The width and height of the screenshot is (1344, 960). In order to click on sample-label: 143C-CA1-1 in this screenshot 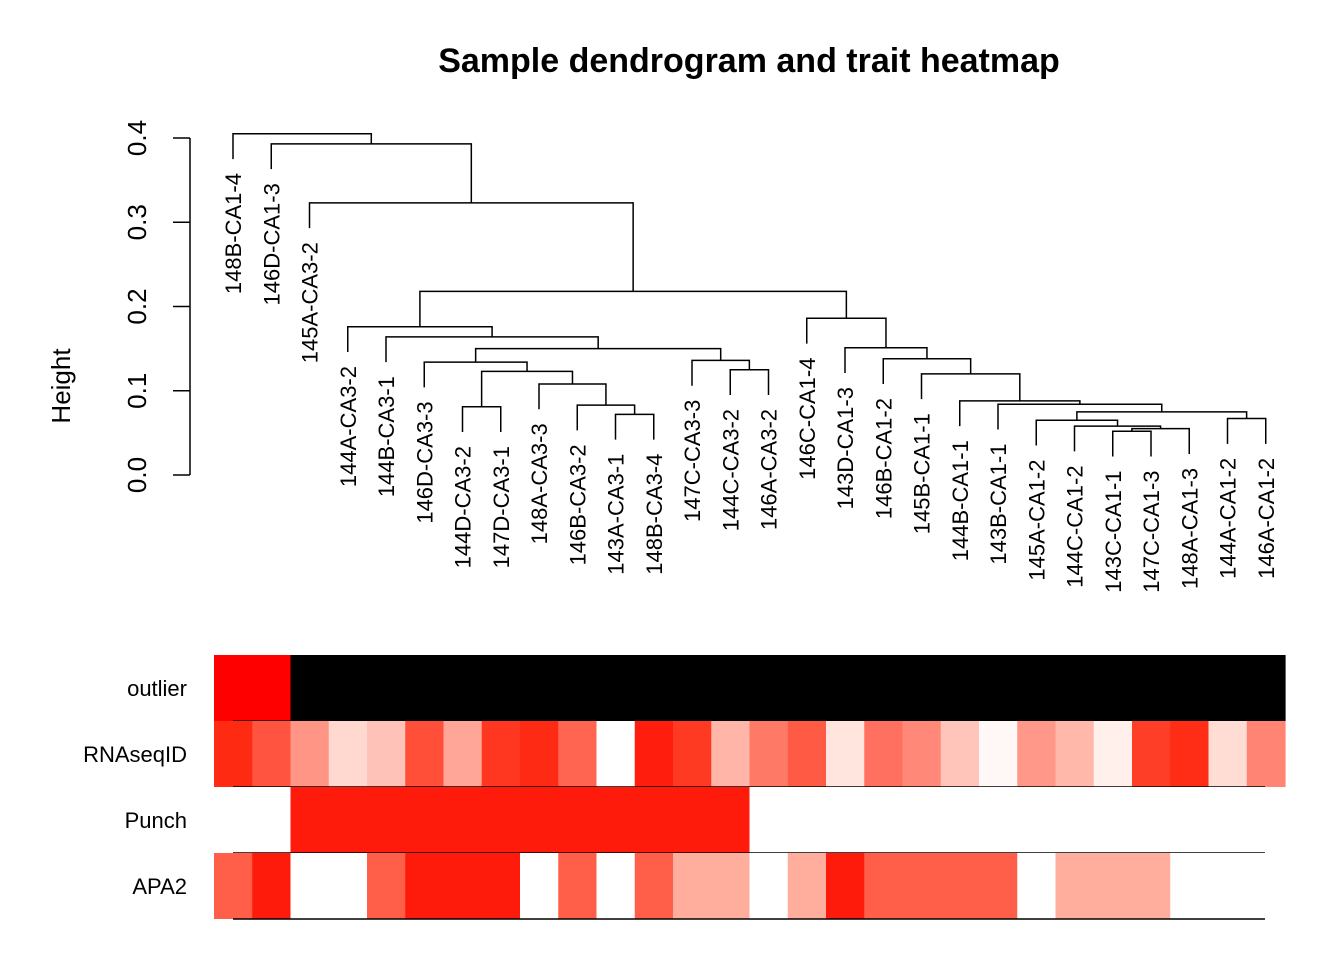, I will do `click(1113, 531)`.